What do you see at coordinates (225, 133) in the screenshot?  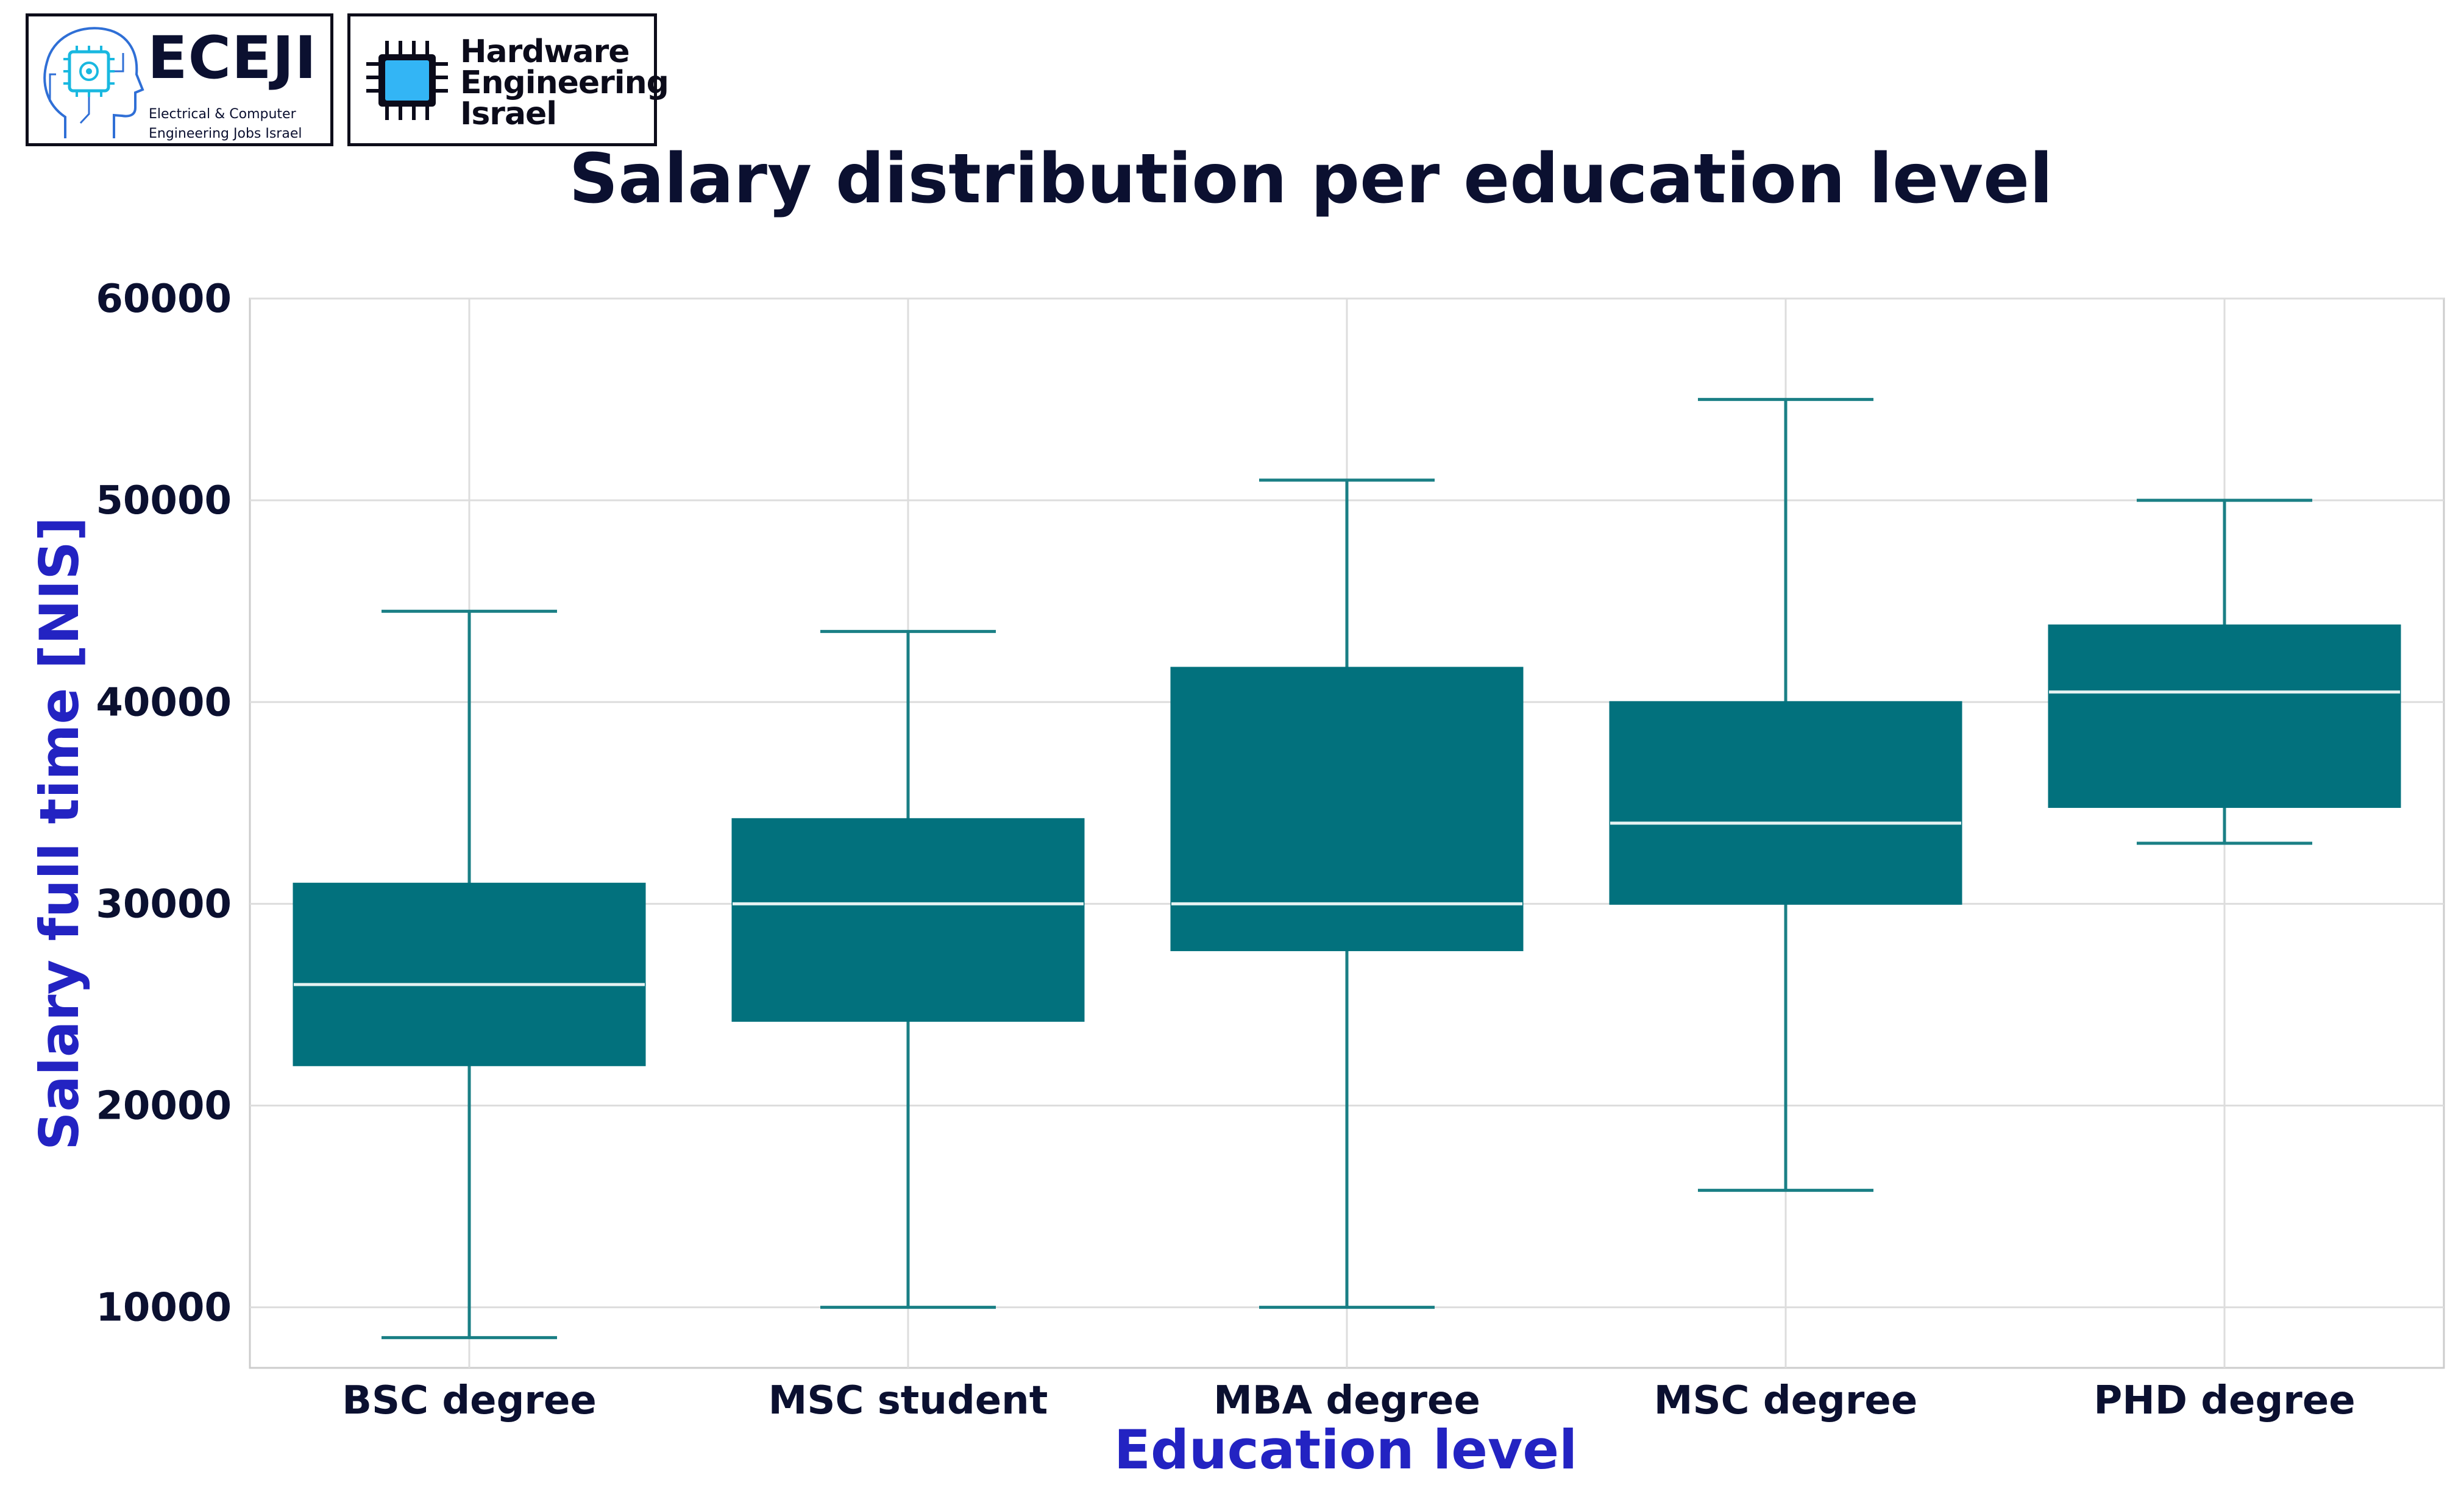 I see `eceji-subtitle-line2: Engineering Jobs Israel` at bounding box center [225, 133].